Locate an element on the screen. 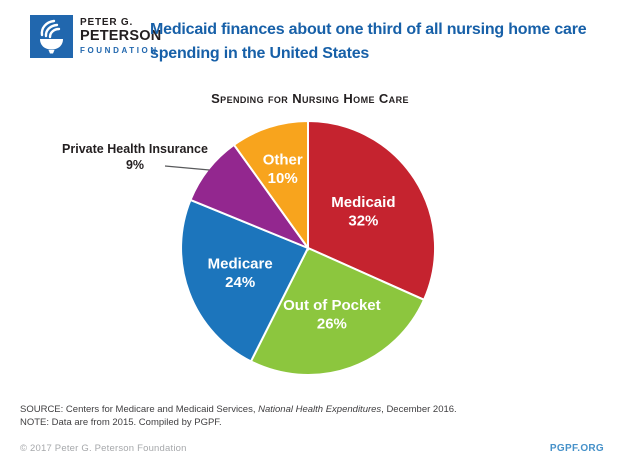 The width and height of the screenshot is (620, 465). pgpf-logo-text: PETER G. PETERSON FOUNDATION is located at coordinates (120, 35).